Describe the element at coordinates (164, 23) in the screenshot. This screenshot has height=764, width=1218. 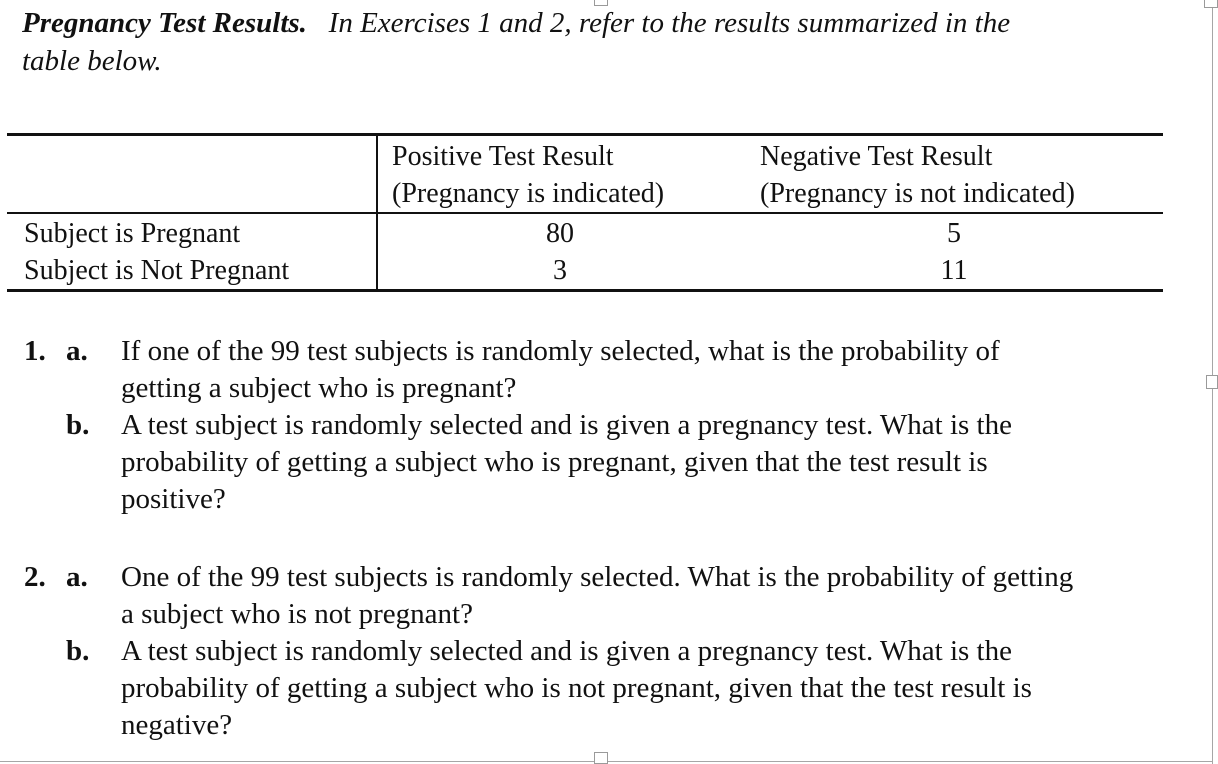
I see `heading-title: Pregnancy Test Results.` at that location.